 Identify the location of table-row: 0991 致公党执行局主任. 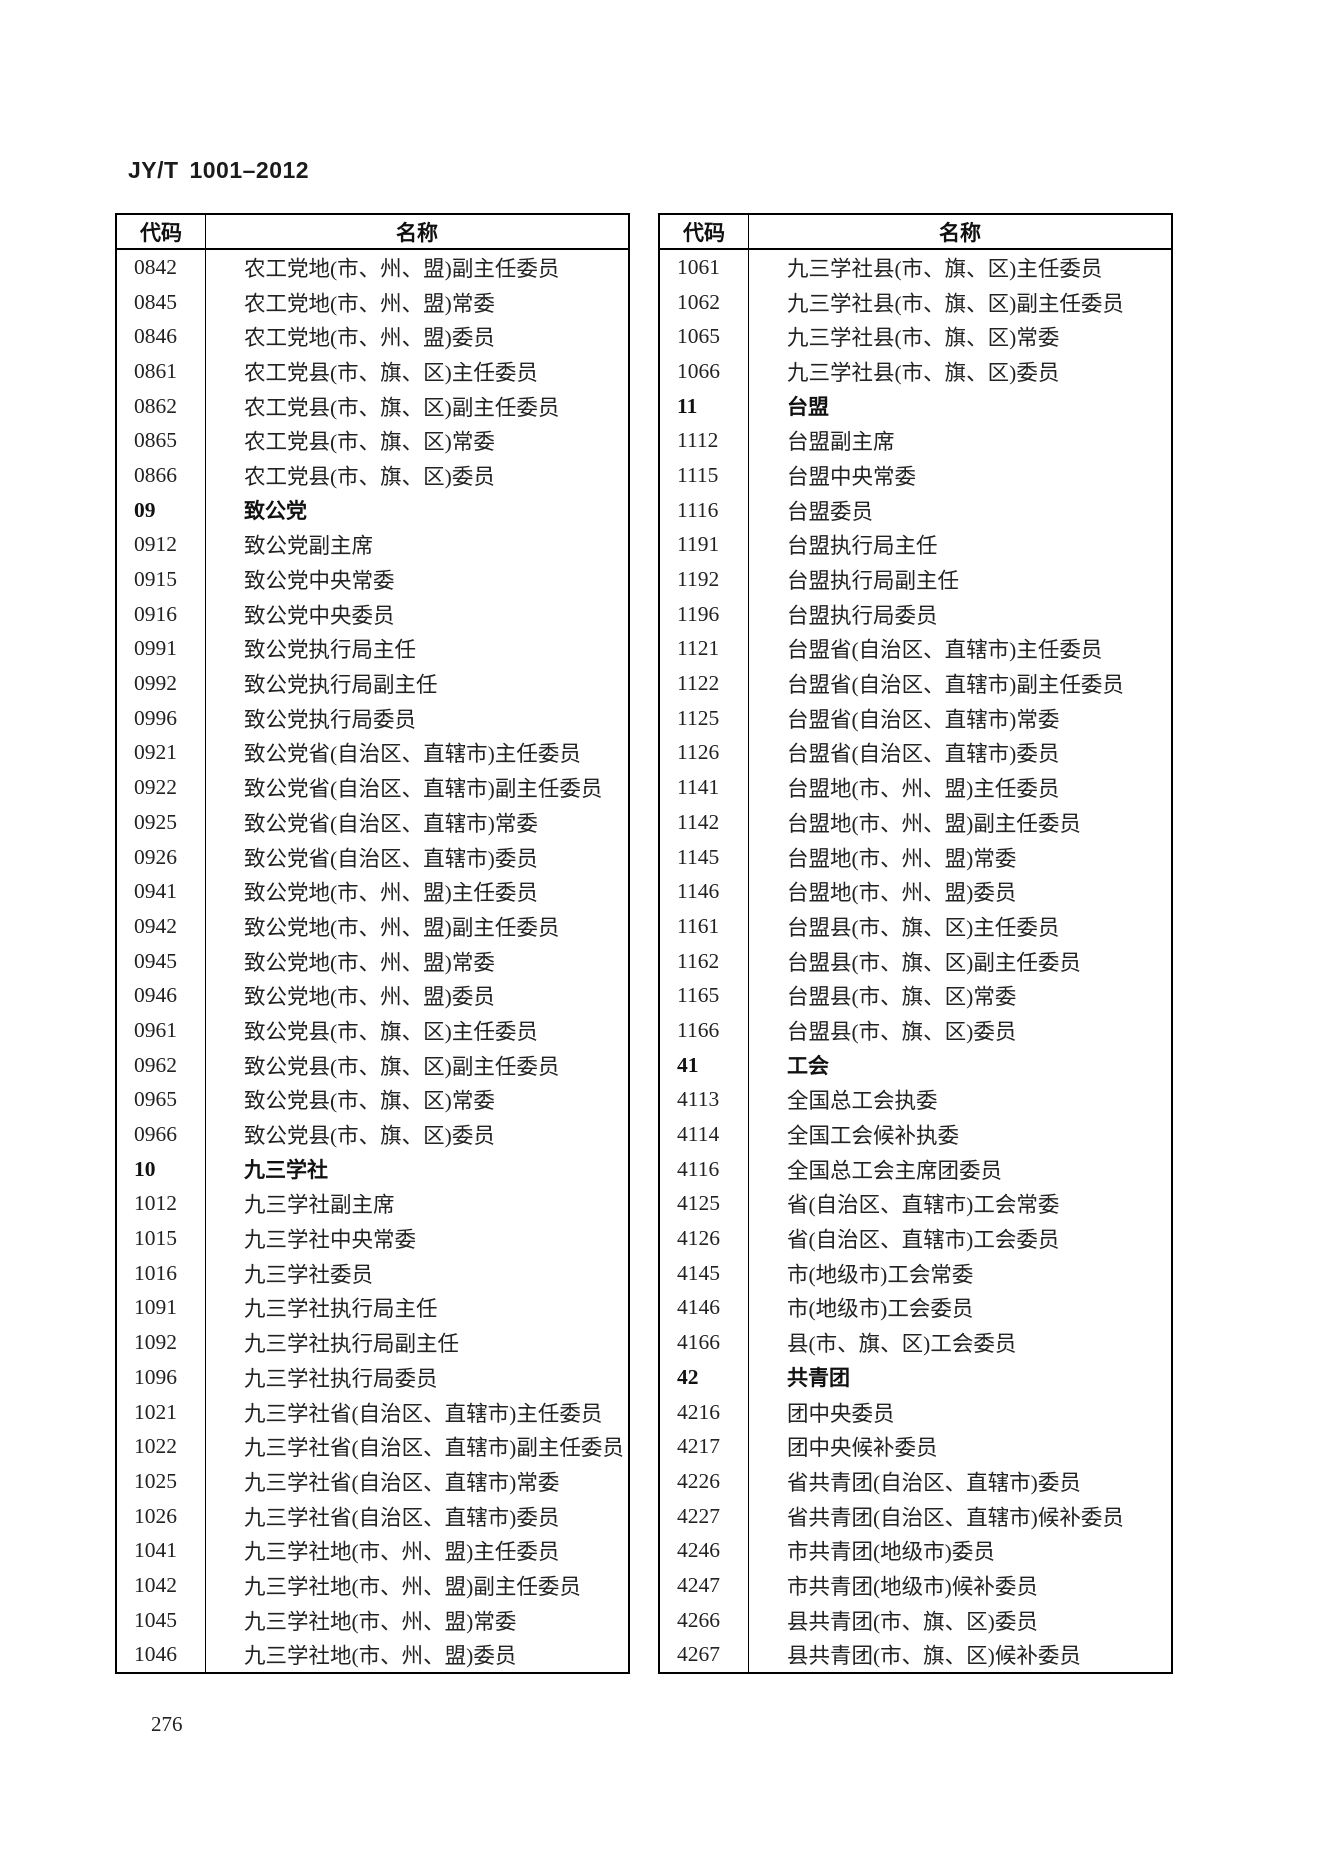
(372, 649).